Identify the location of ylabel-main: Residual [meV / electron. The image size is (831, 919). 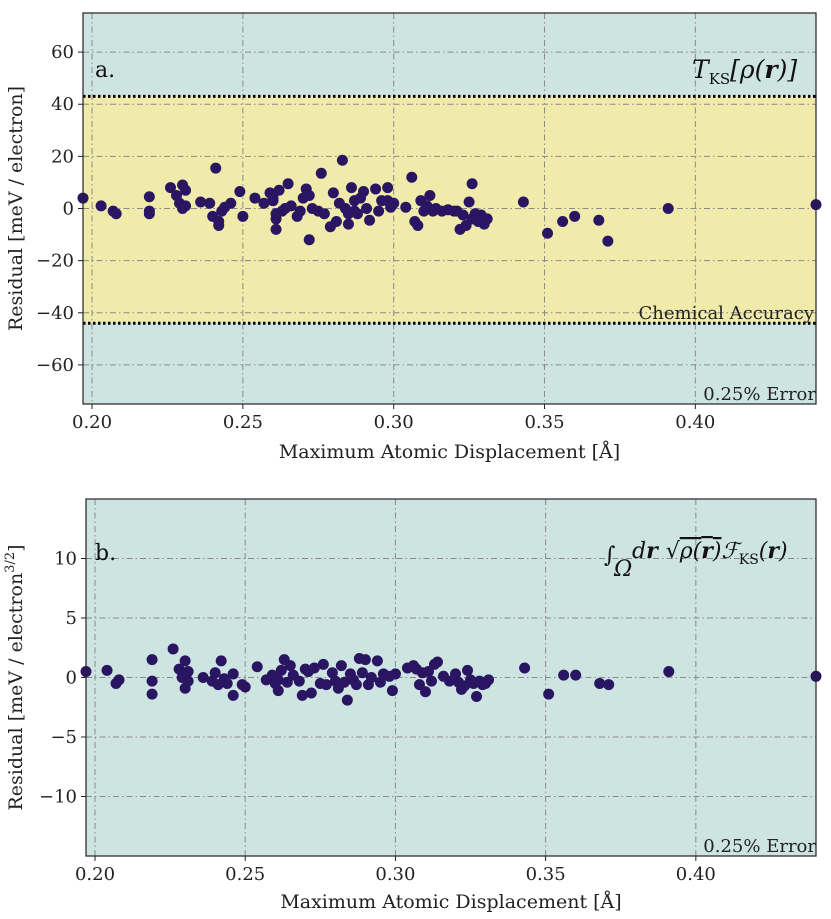
(16, 692).